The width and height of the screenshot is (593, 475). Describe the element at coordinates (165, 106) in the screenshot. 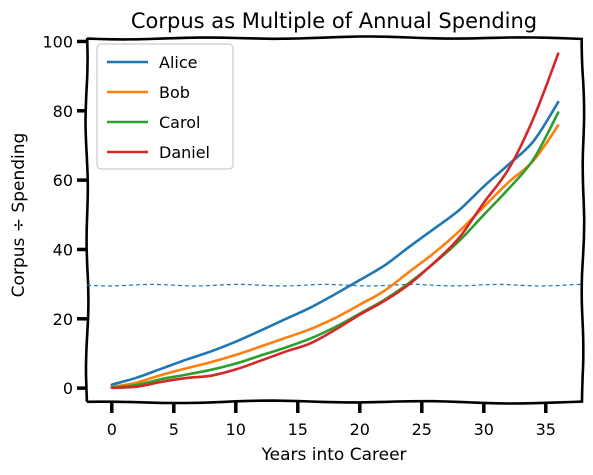

I see `legend-box` at that location.